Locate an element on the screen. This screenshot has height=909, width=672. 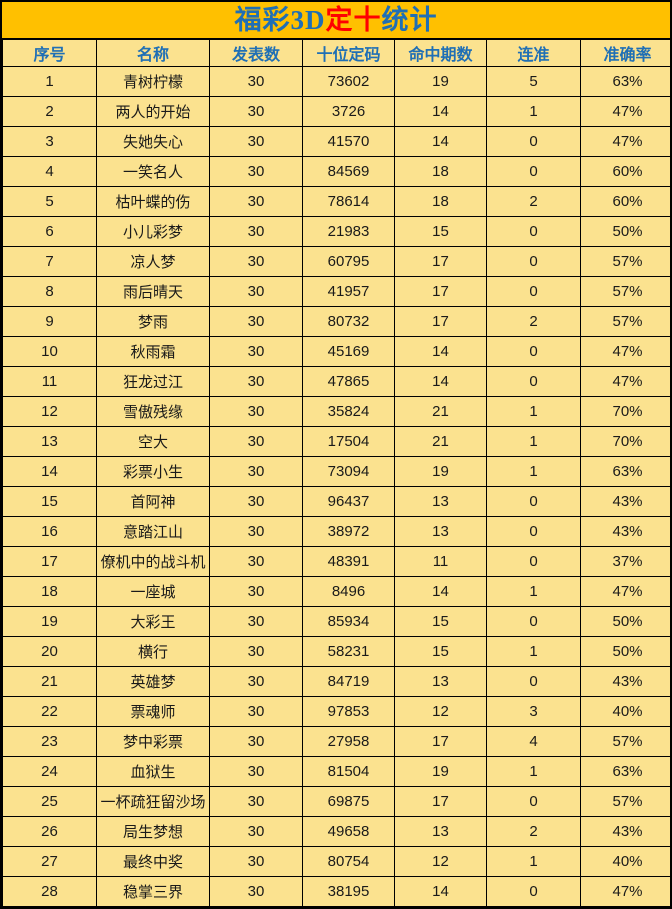
table-row: 21 英雄梦 30 84719 13 0 43% is located at coordinates (336, 681).